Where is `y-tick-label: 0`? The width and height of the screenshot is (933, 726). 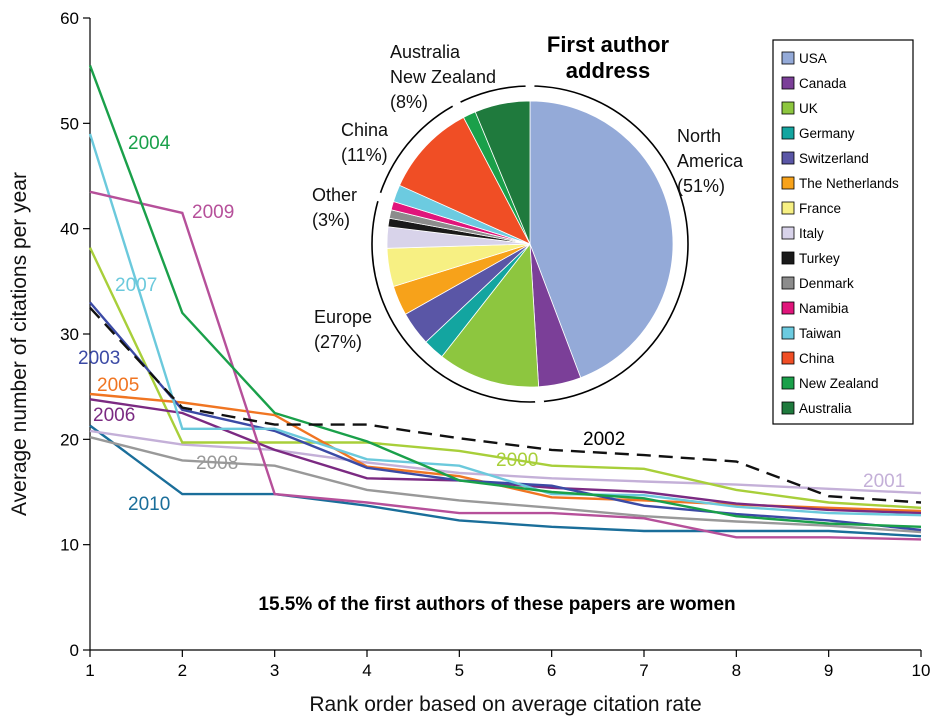 y-tick-label: 0 is located at coordinates (74, 650).